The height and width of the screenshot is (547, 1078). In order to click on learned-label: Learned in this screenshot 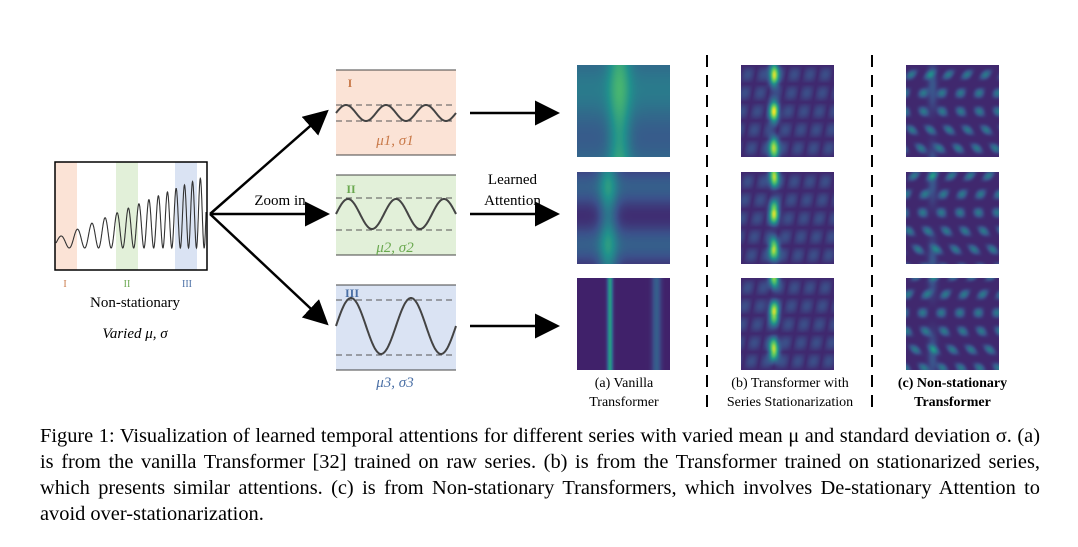, I will do `click(512, 180)`.